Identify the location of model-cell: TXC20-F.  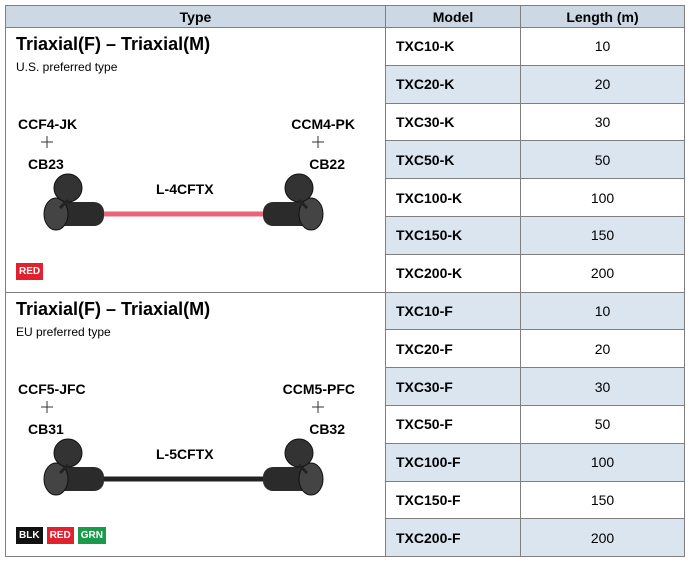
(453, 349).